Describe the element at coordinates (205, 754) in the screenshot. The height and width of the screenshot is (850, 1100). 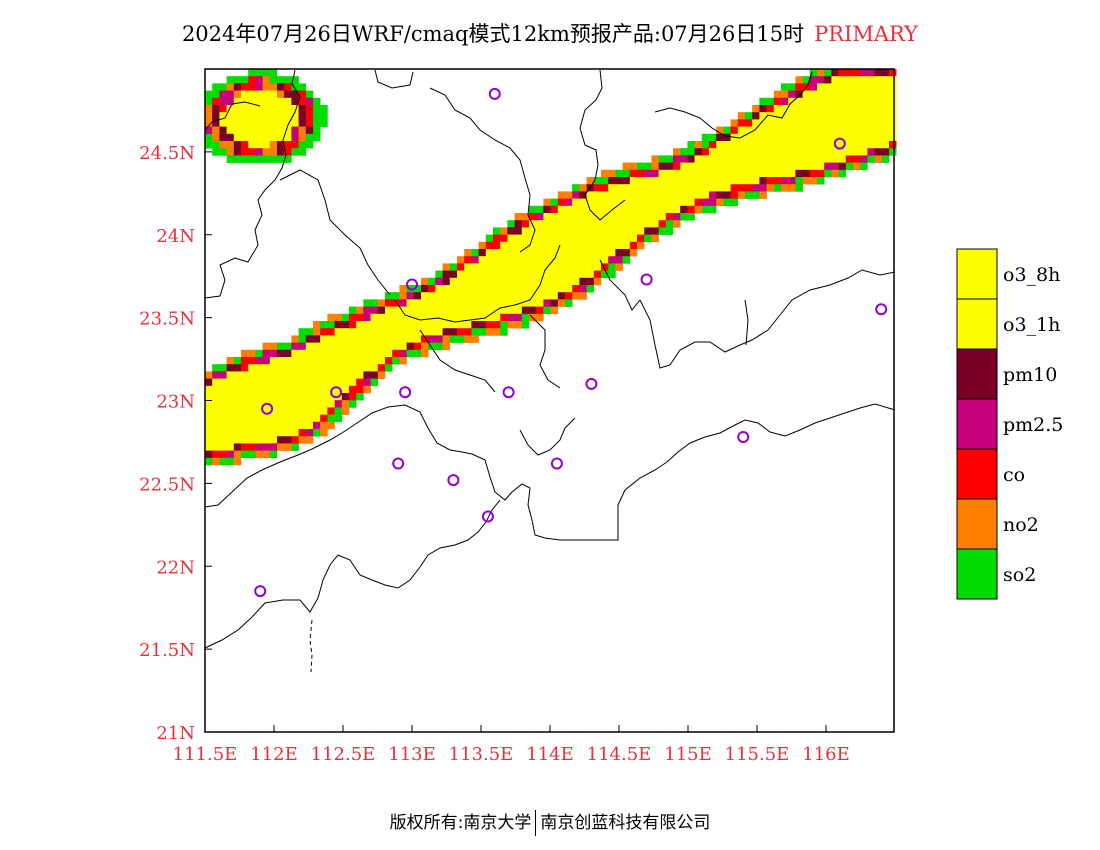
I see `x-tick-label: 111.5E` at that location.